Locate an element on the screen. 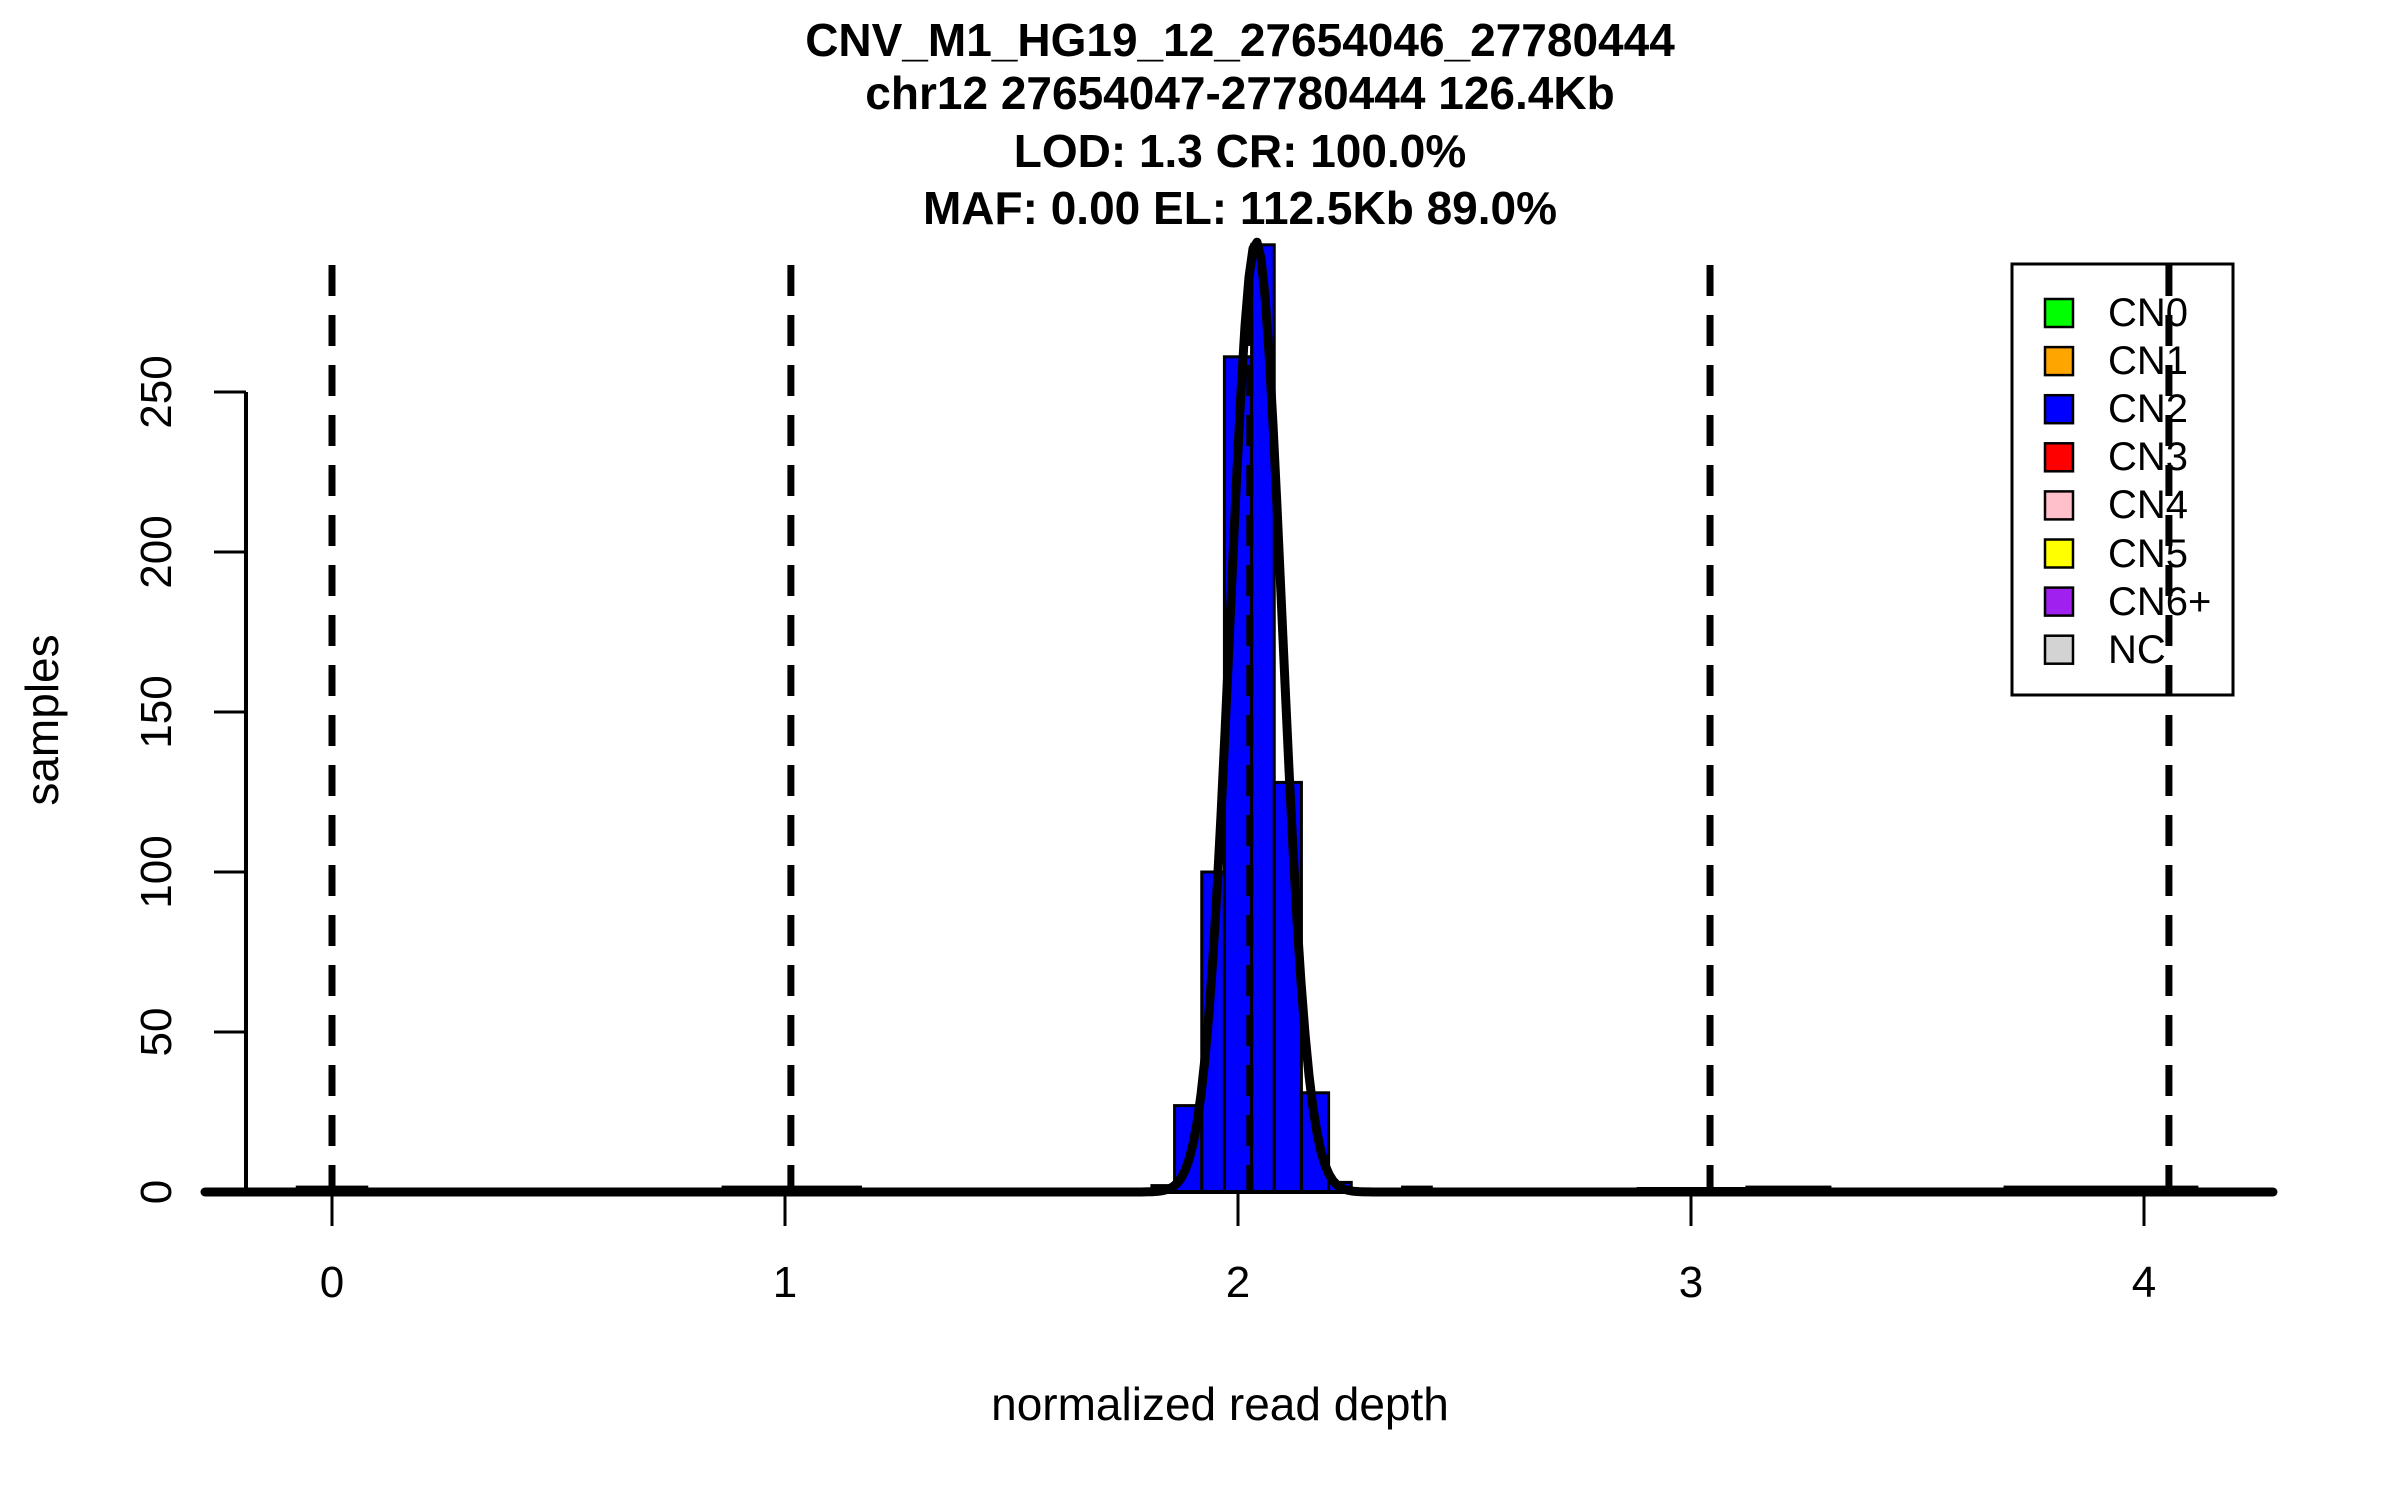 The height and width of the screenshot is (1500, 2400). plot-title-line-3: LOD: 1.3 CR: 100.0% is located at coordinates (1240, 151).